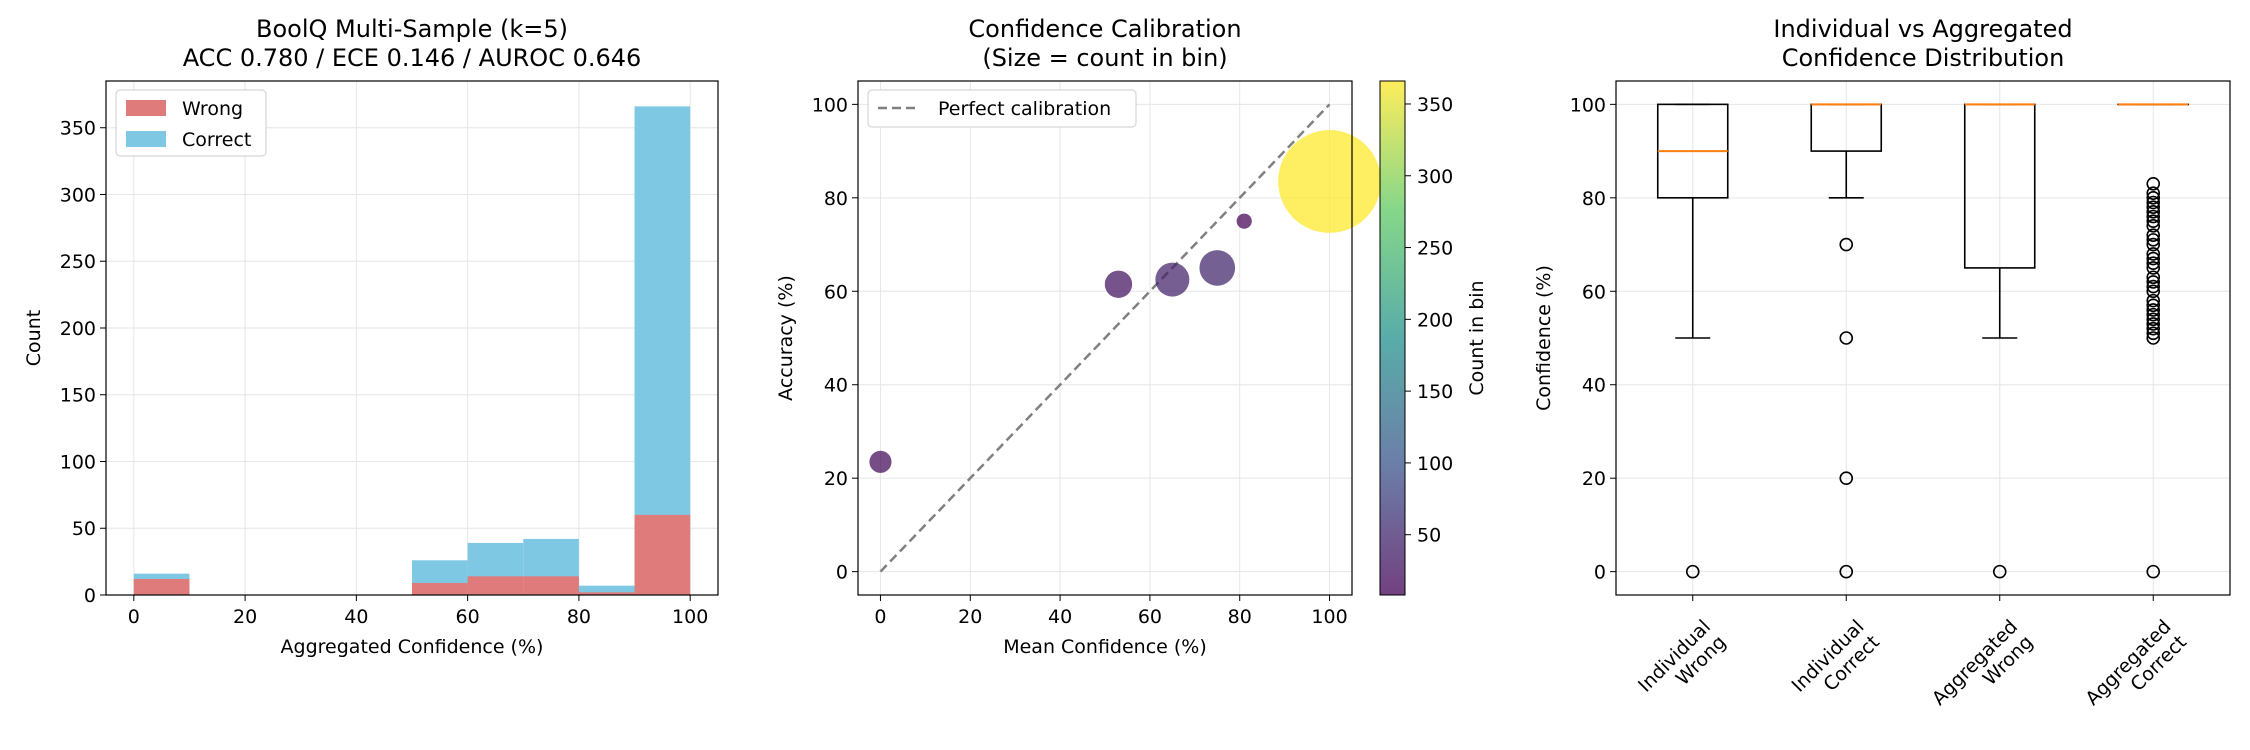  Describe the element at coordinates (412, 58) in the screenshot. I see `chart-title: ACC 0.780 / ECE 0.146 / AUROC 0.646` at that location.